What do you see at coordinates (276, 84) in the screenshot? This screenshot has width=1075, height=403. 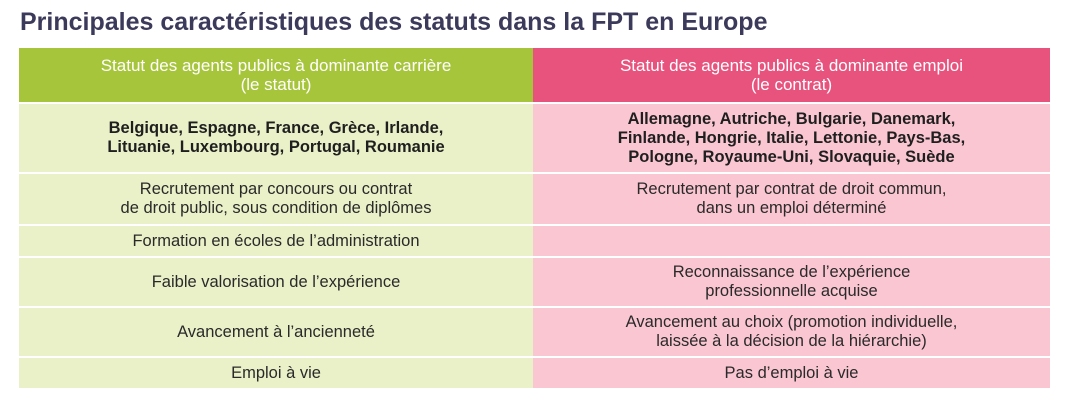 I see `header-carriere-line-2: (le statut)` at bounding box center [276, 84].